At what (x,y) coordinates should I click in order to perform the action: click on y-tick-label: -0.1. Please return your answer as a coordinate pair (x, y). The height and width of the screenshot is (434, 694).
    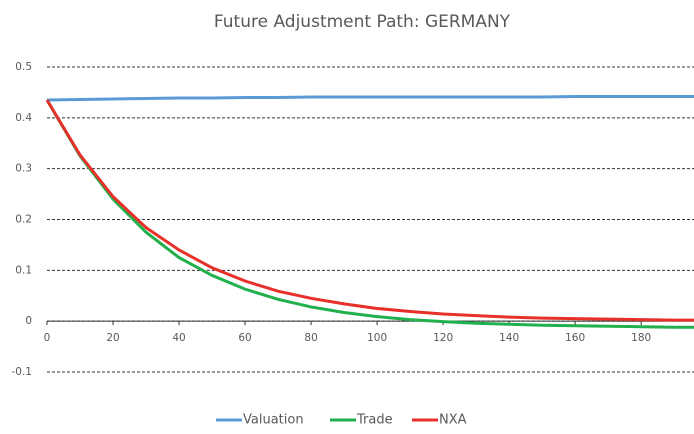
    Looking at the image, I should click on (22, 372).